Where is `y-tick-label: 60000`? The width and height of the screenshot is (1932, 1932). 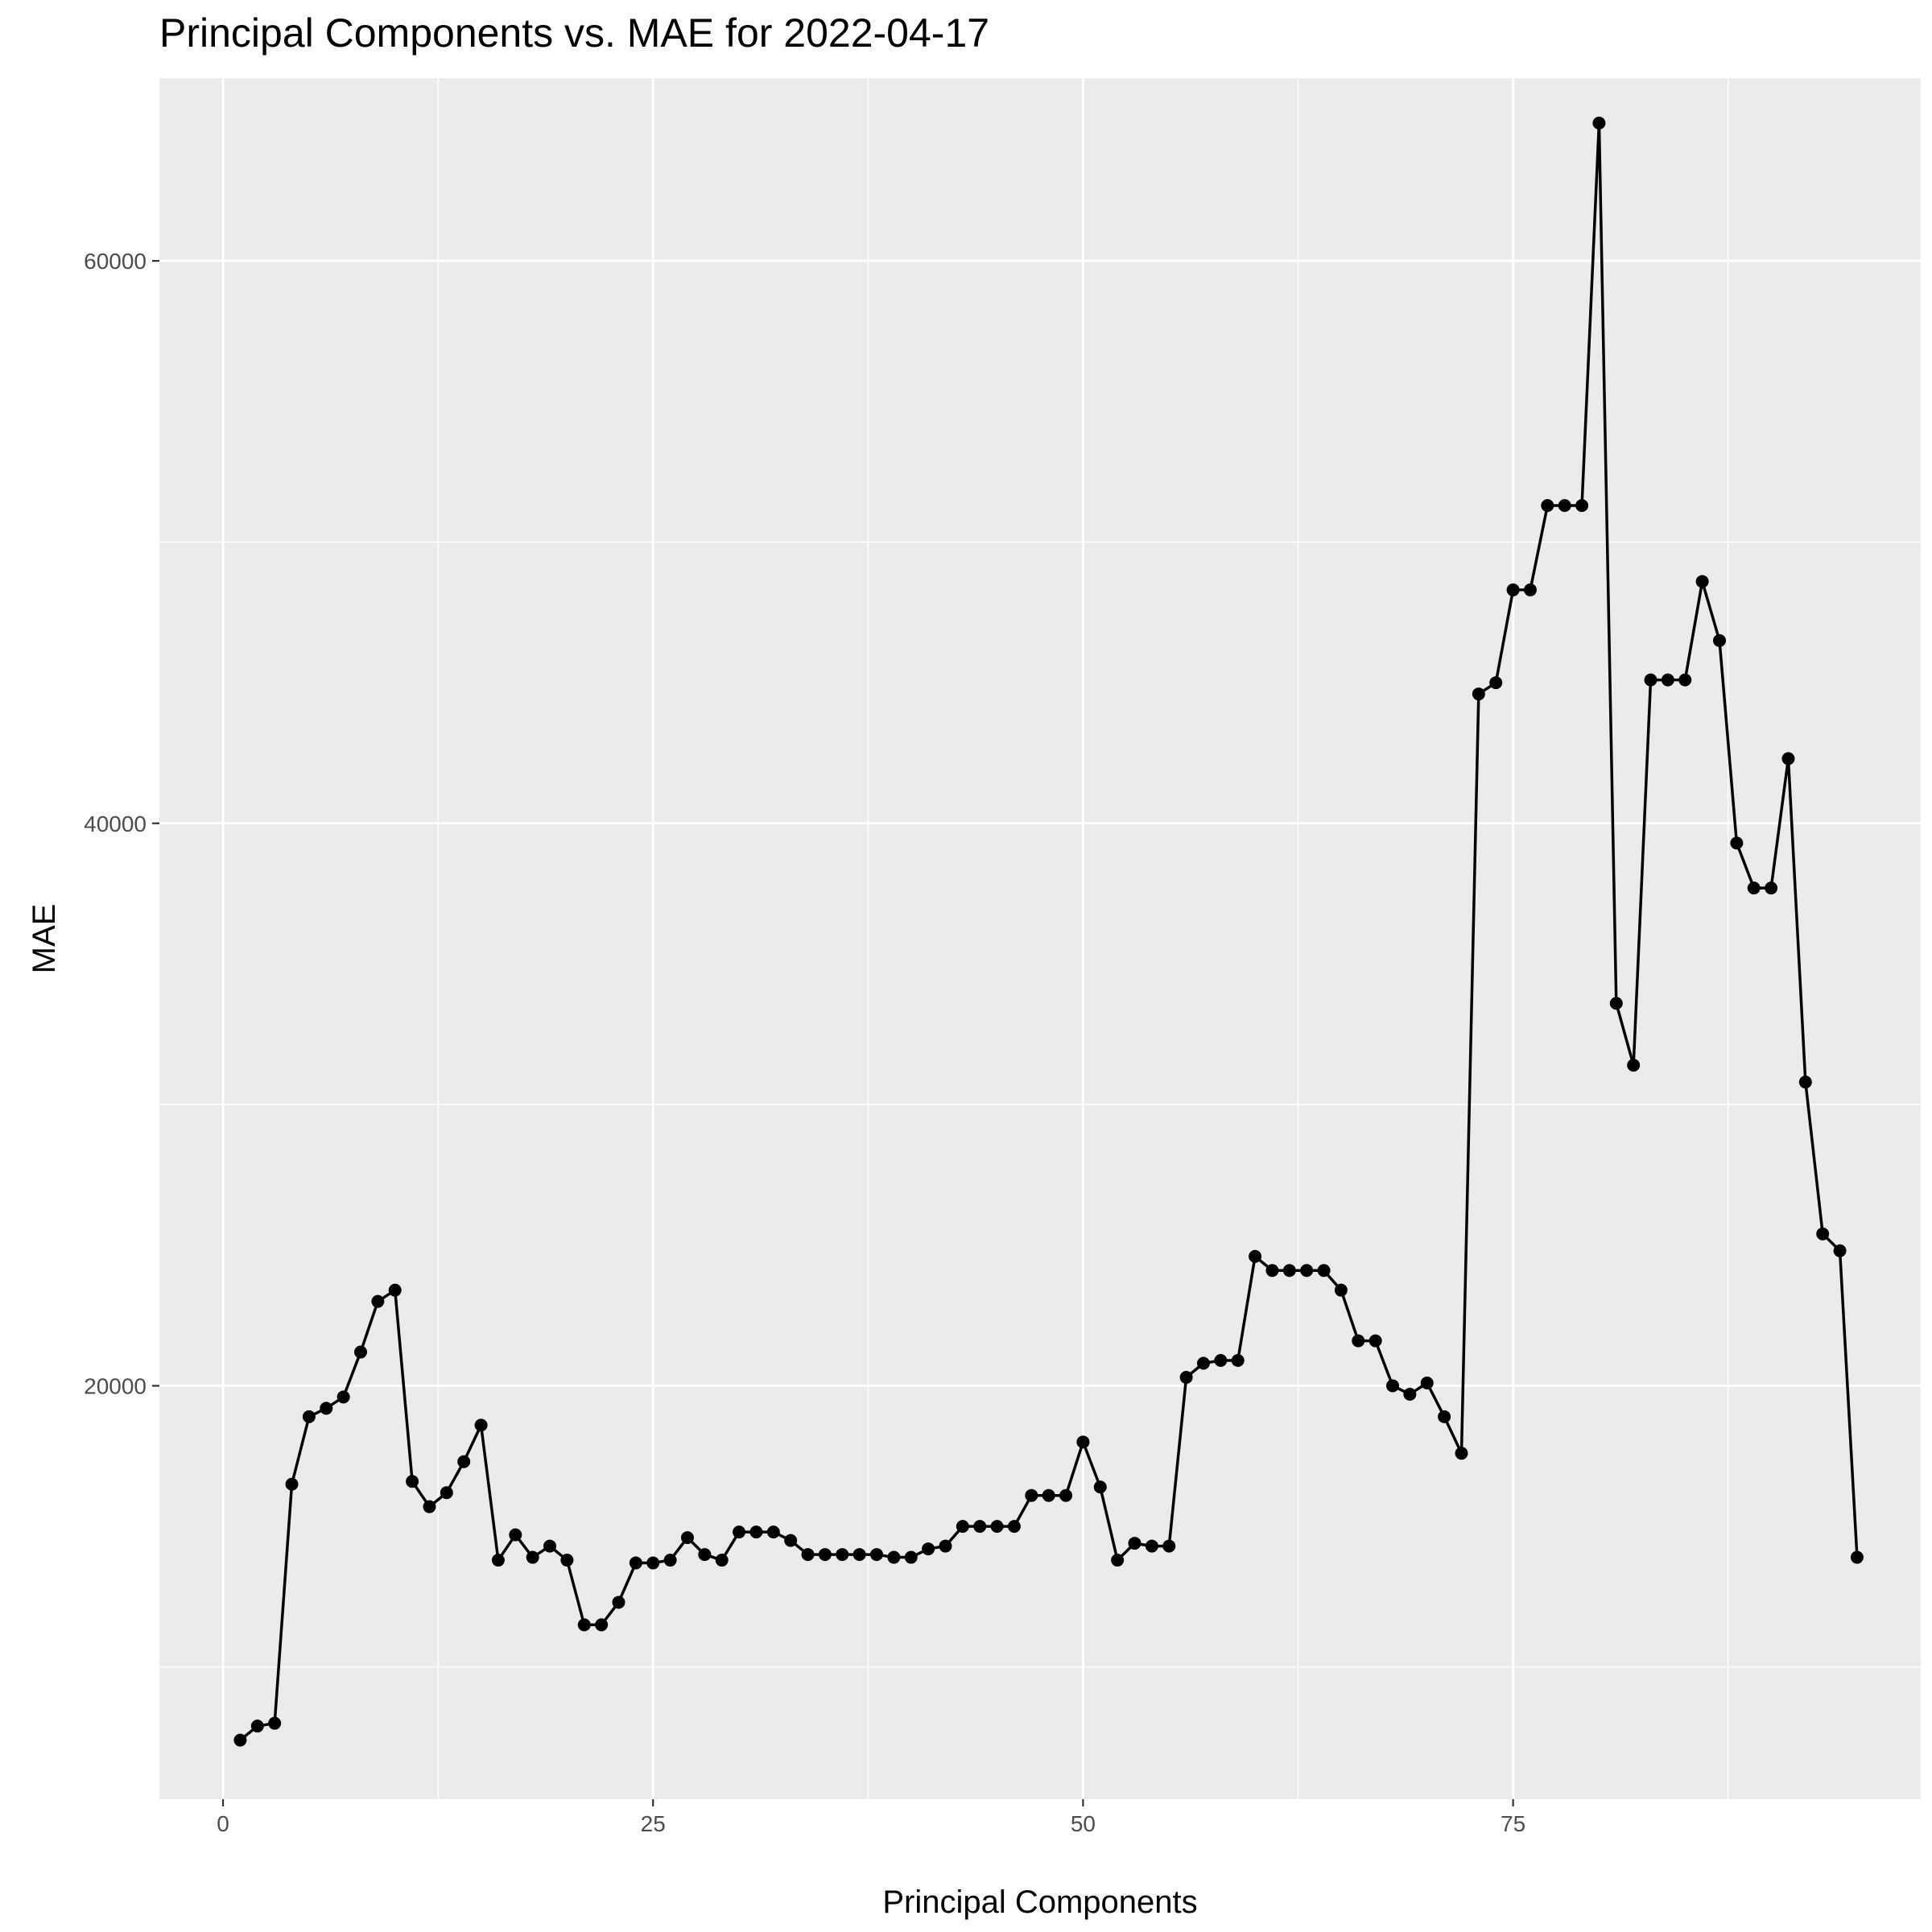
y-tick-label: 60000 is located at coordinates (116, 261).